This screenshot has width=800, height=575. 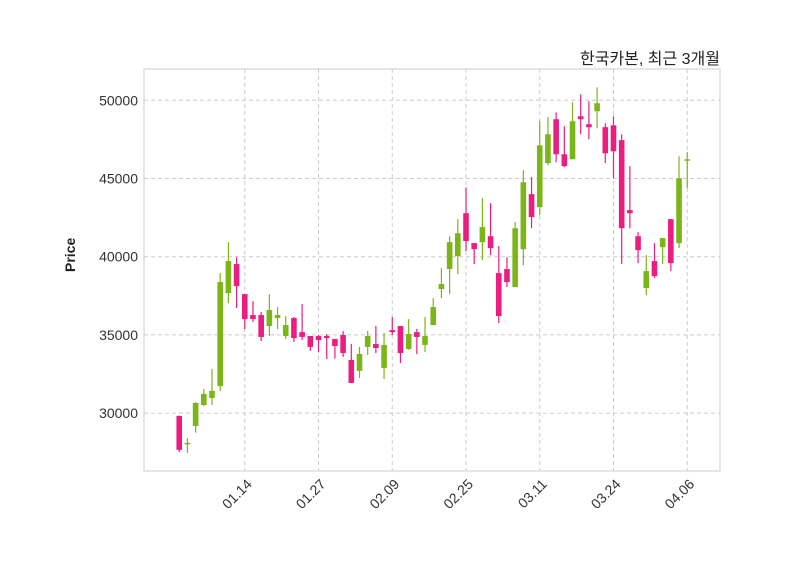 I want to click on y-tick-label: 50000, so click(x=118, y=100).